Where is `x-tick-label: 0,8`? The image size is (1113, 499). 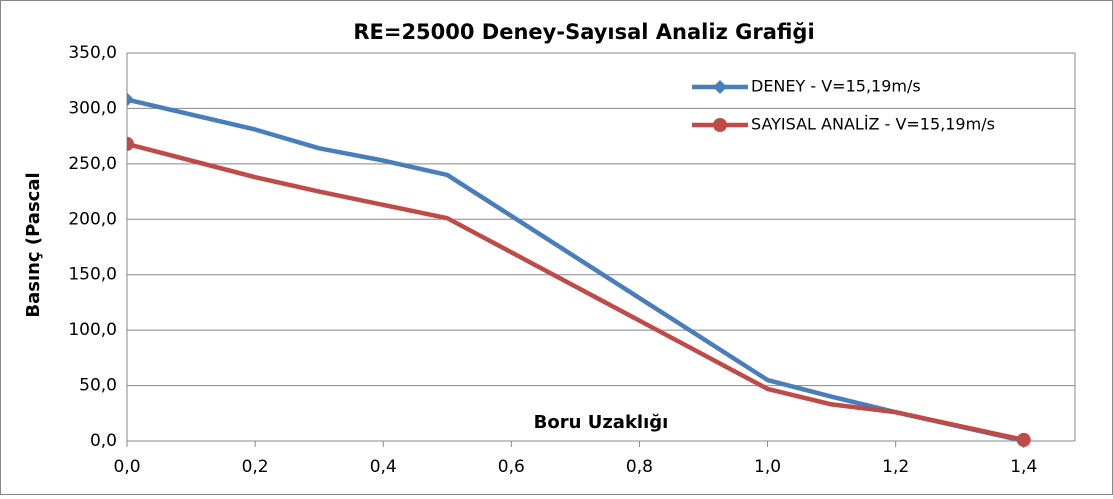 x-tick-label: 0,8 is located at coordinates (639, 467).